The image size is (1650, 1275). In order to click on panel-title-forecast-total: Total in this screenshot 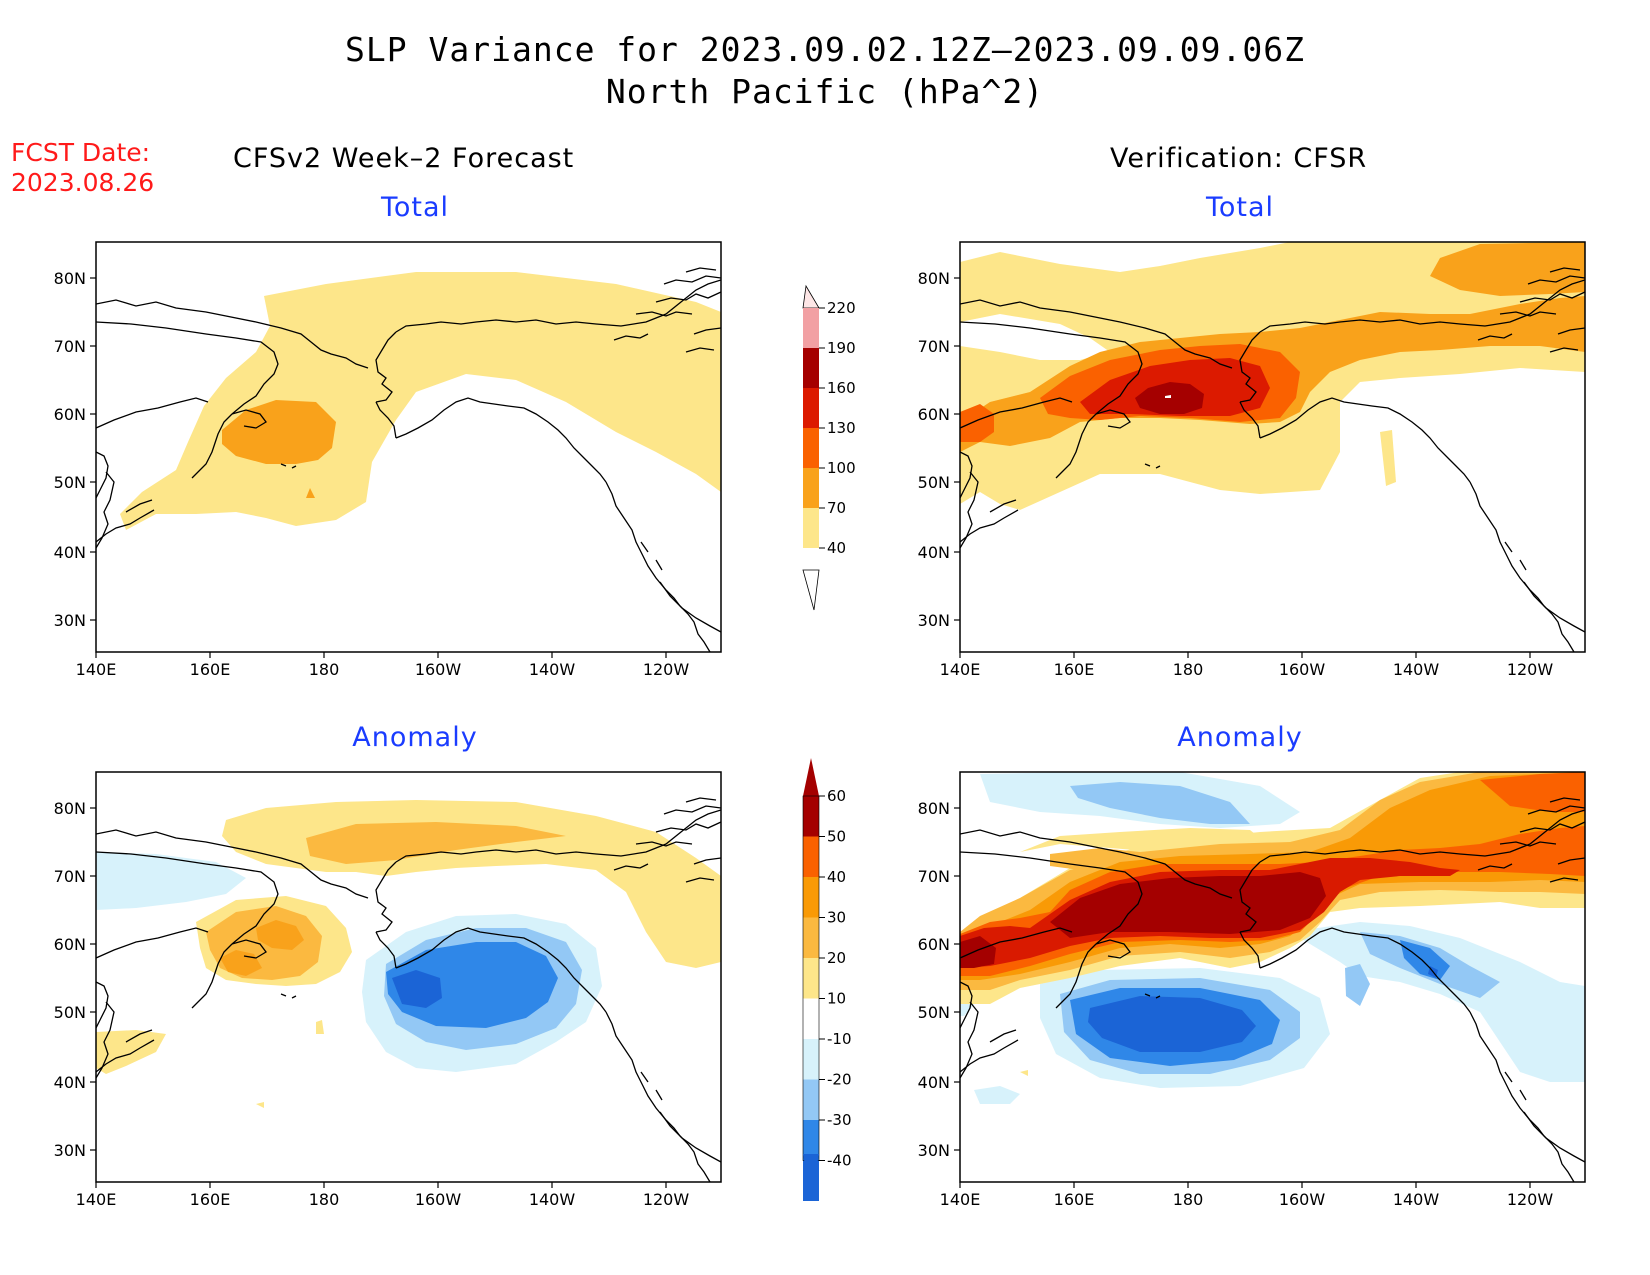, I will do `click(415, 207)`.